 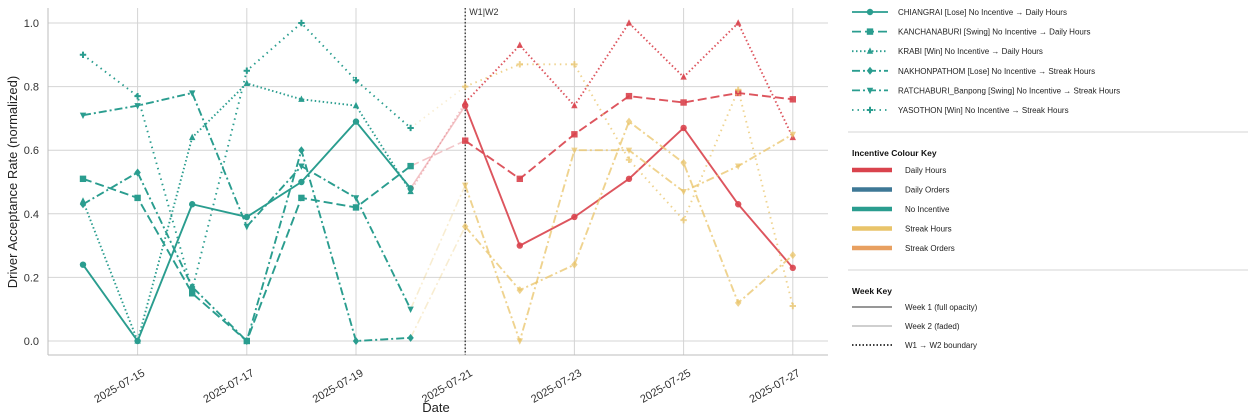 I want to click on x-axis-title: Date, so click(x=435, y=407).